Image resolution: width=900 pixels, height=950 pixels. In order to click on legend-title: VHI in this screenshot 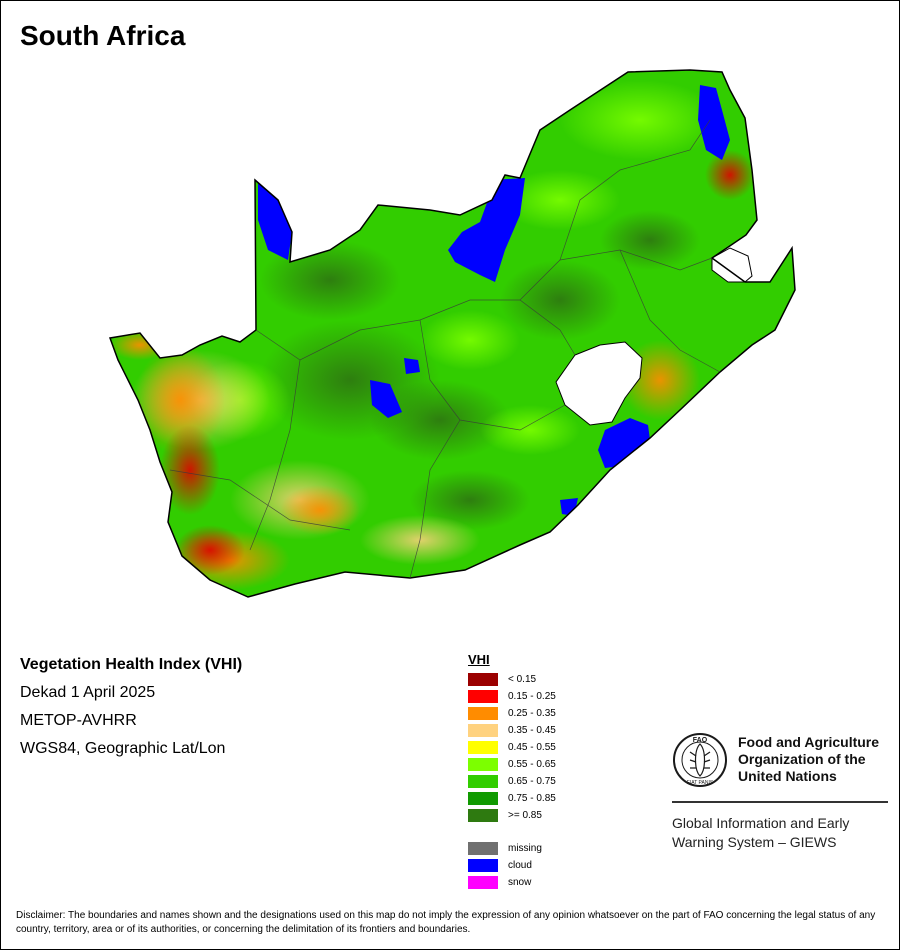, I will do `click(479, 659)`.